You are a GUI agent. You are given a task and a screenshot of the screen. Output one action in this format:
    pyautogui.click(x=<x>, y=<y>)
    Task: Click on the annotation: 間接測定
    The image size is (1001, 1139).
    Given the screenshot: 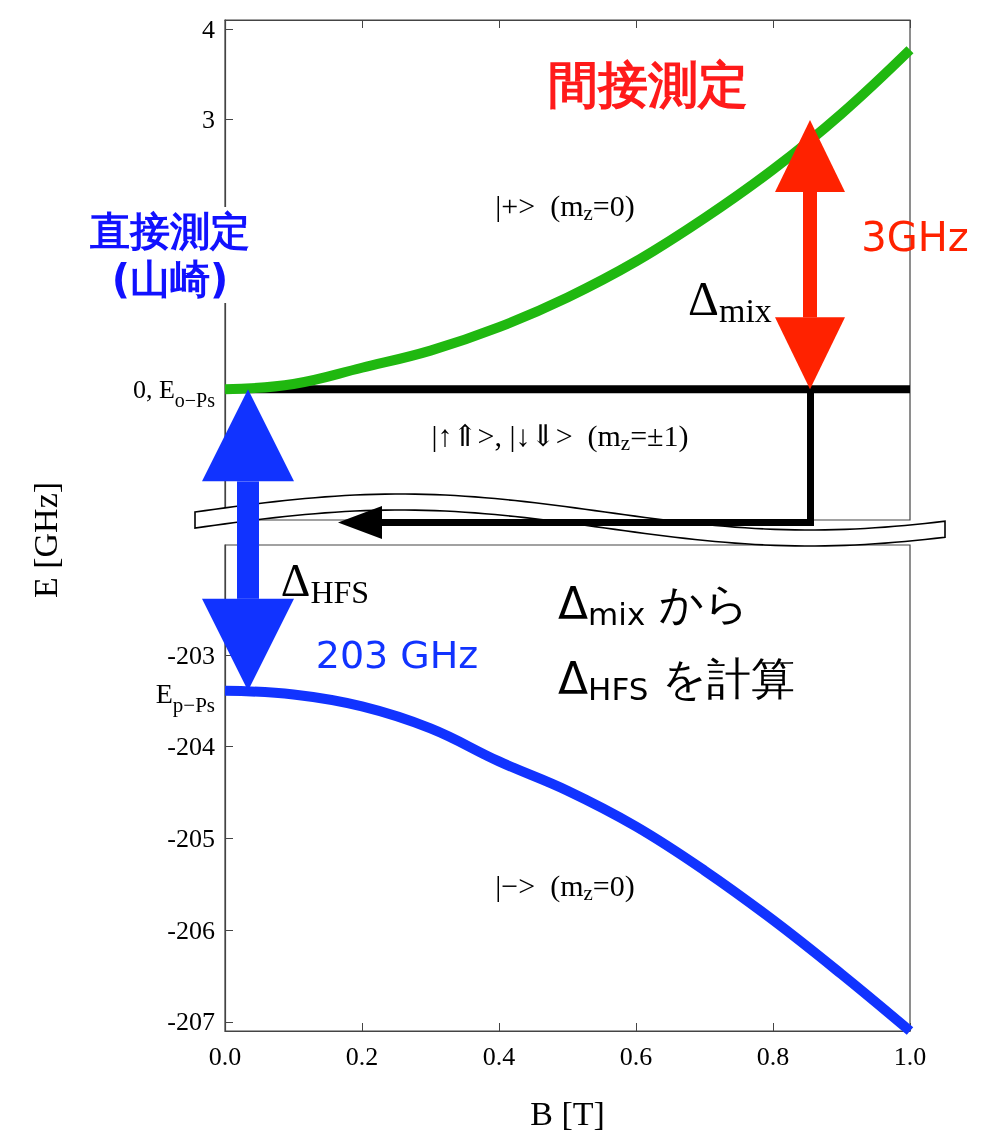 What is the action you would take?
    pyautogui.click(x=648, y=85)
    